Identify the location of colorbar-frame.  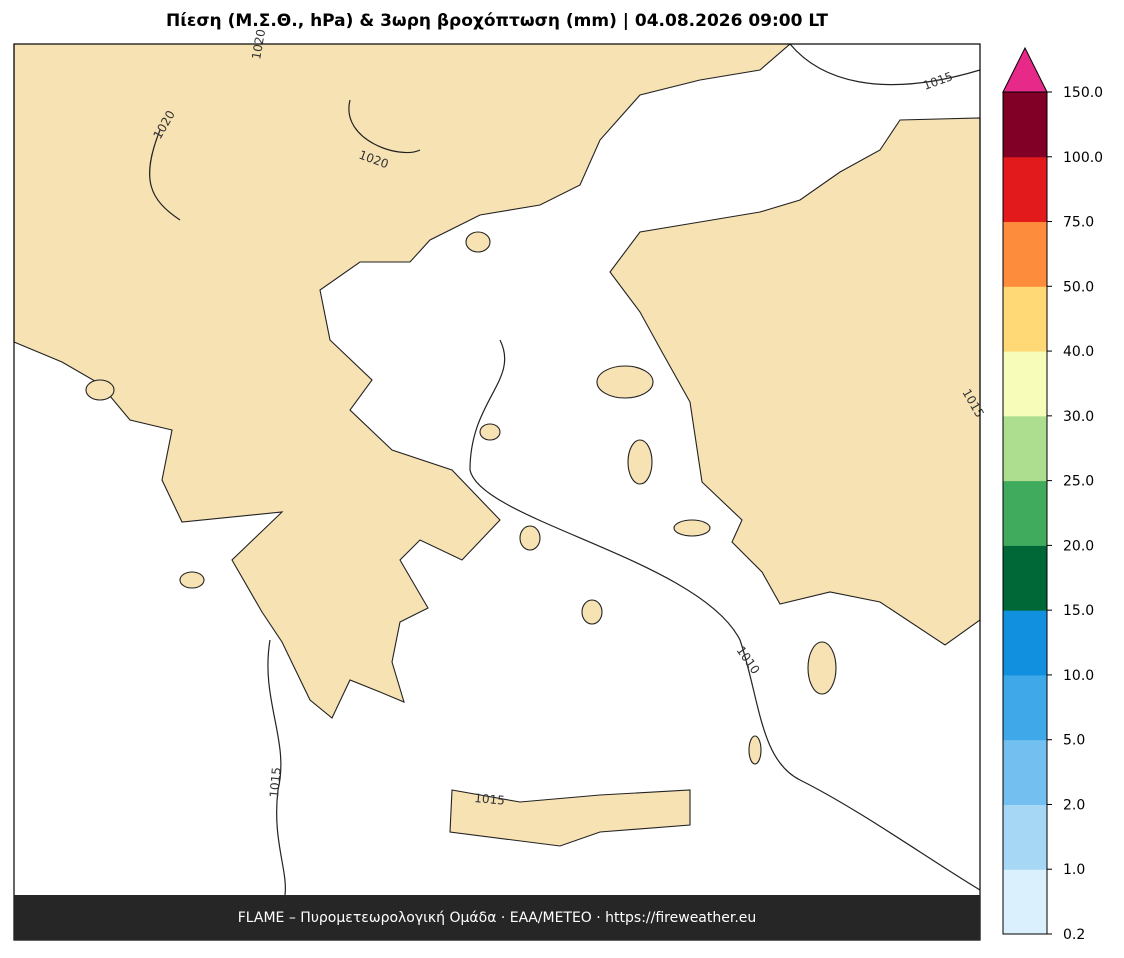
(1025, 513).